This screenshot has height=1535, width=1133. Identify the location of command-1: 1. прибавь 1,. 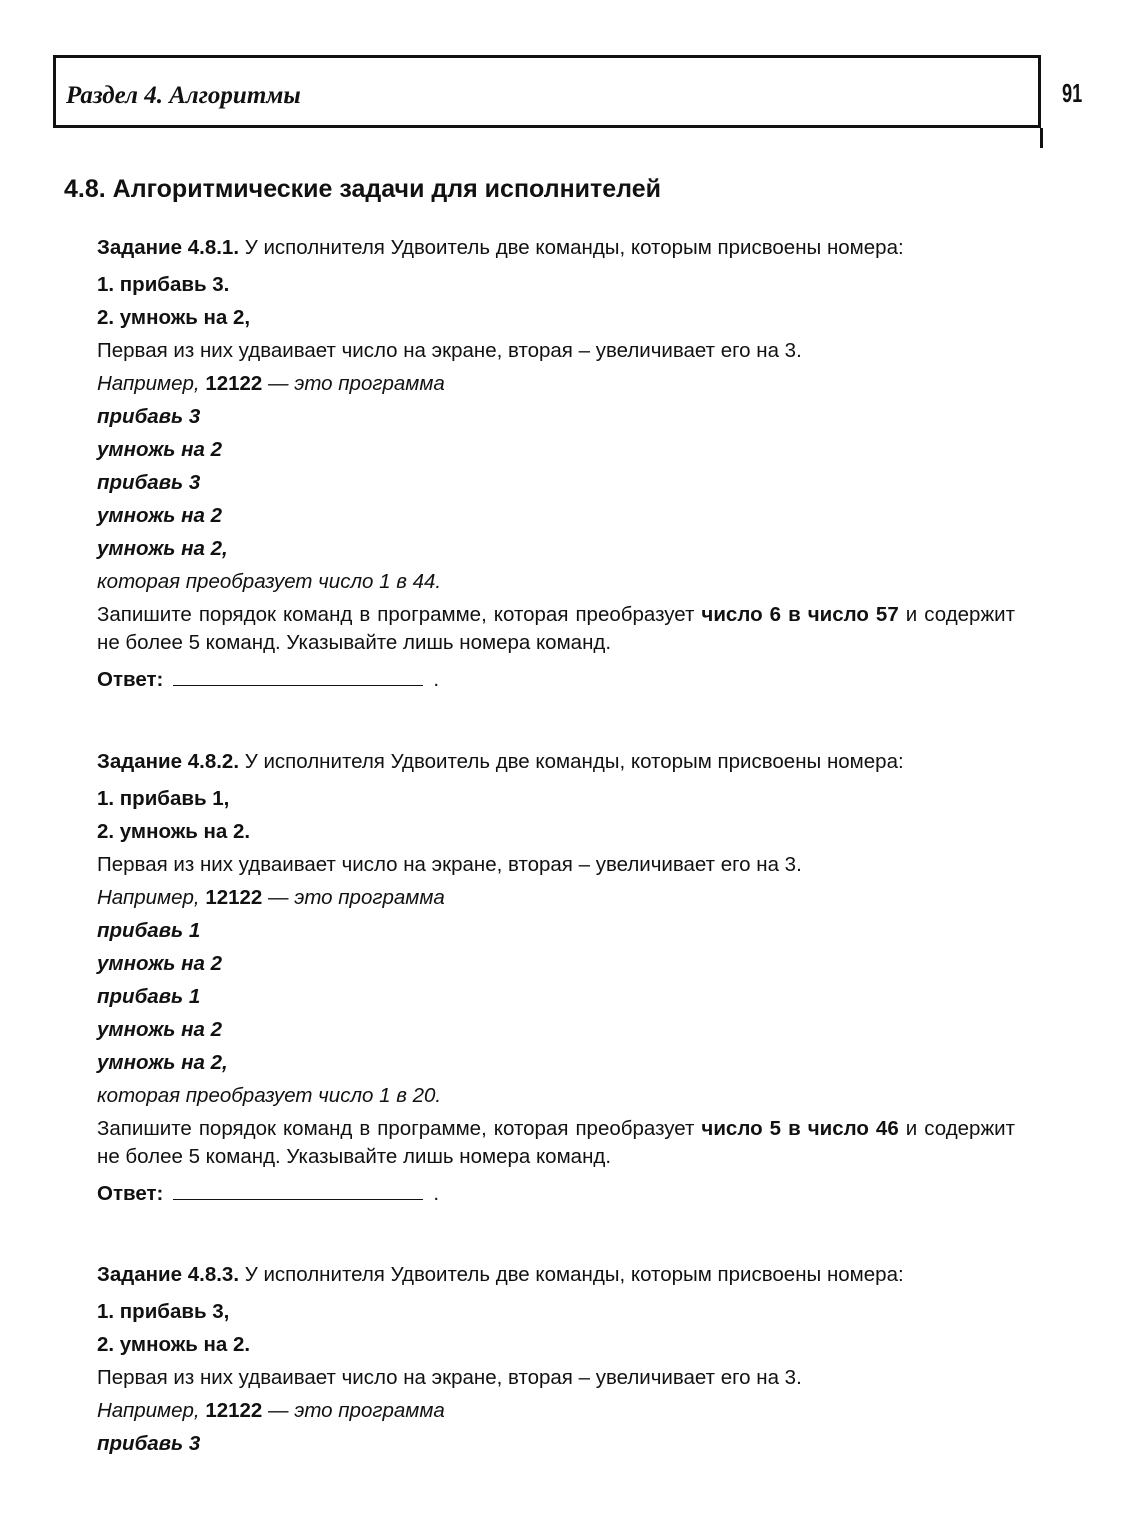
(163, 798).